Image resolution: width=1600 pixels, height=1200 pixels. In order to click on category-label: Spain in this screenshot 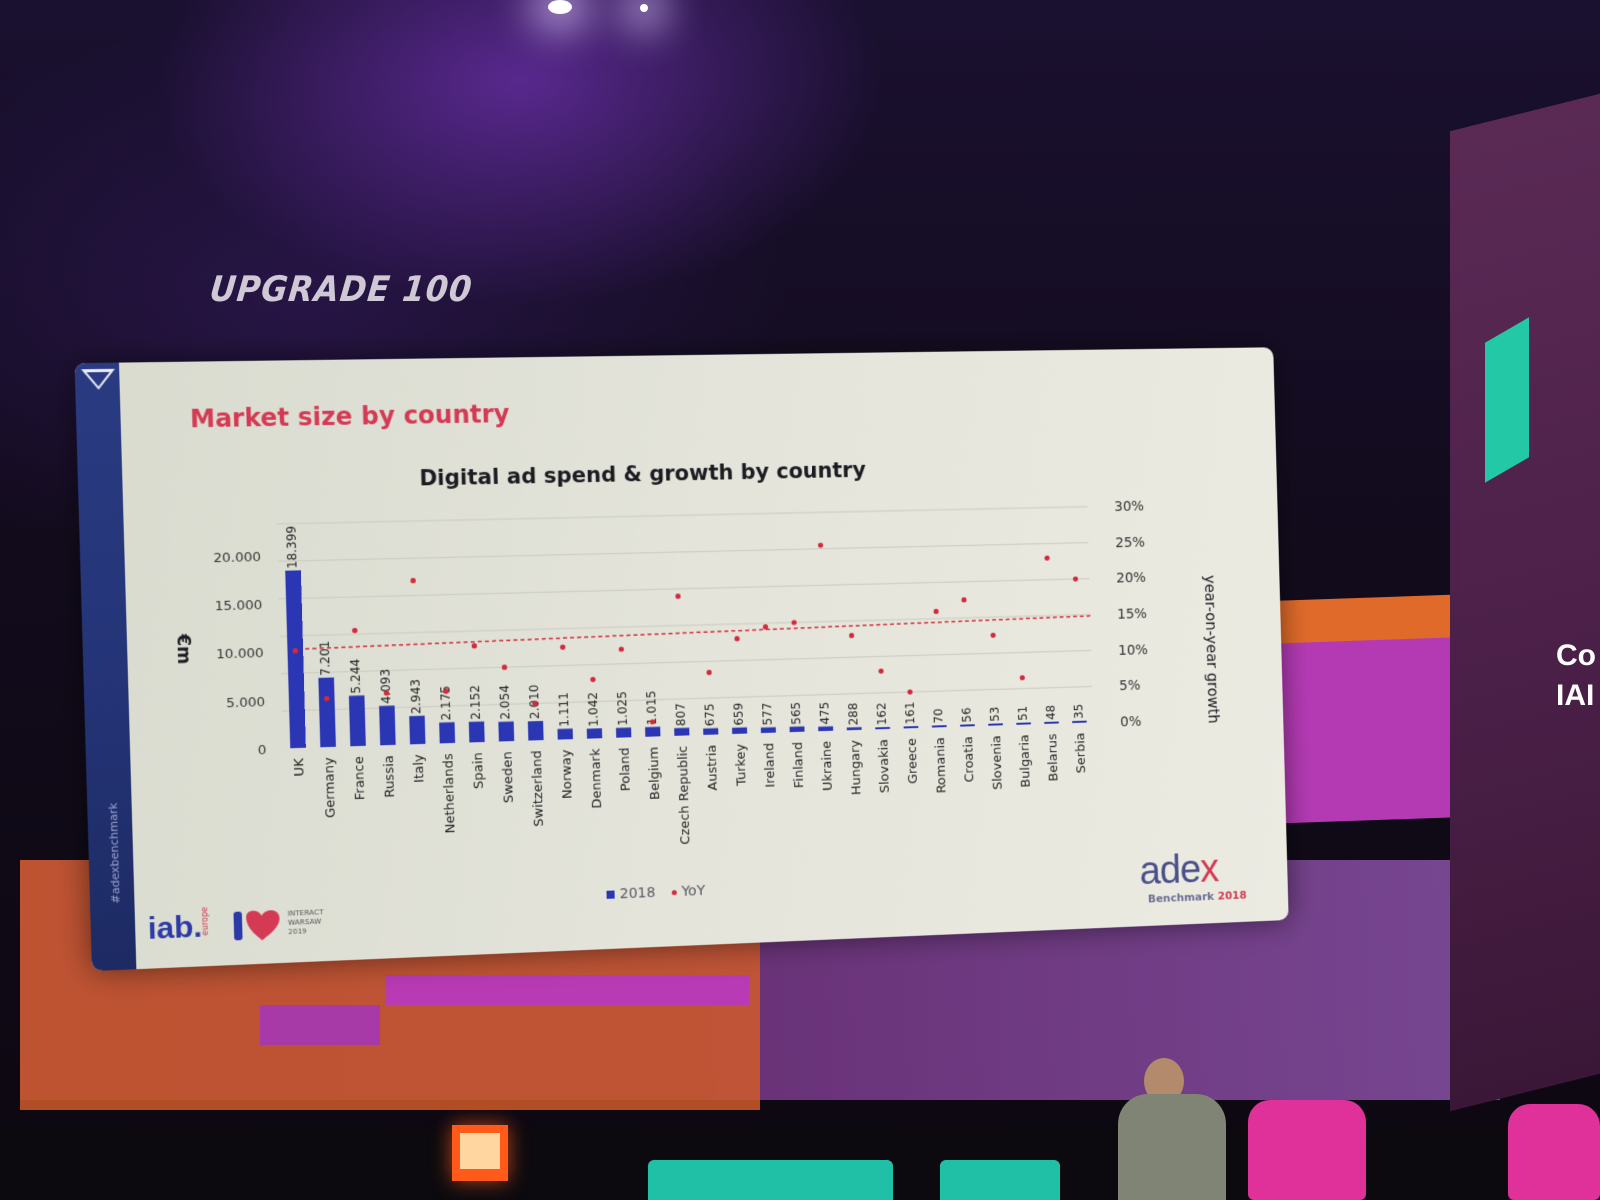, I will do `click(479, 770)`.